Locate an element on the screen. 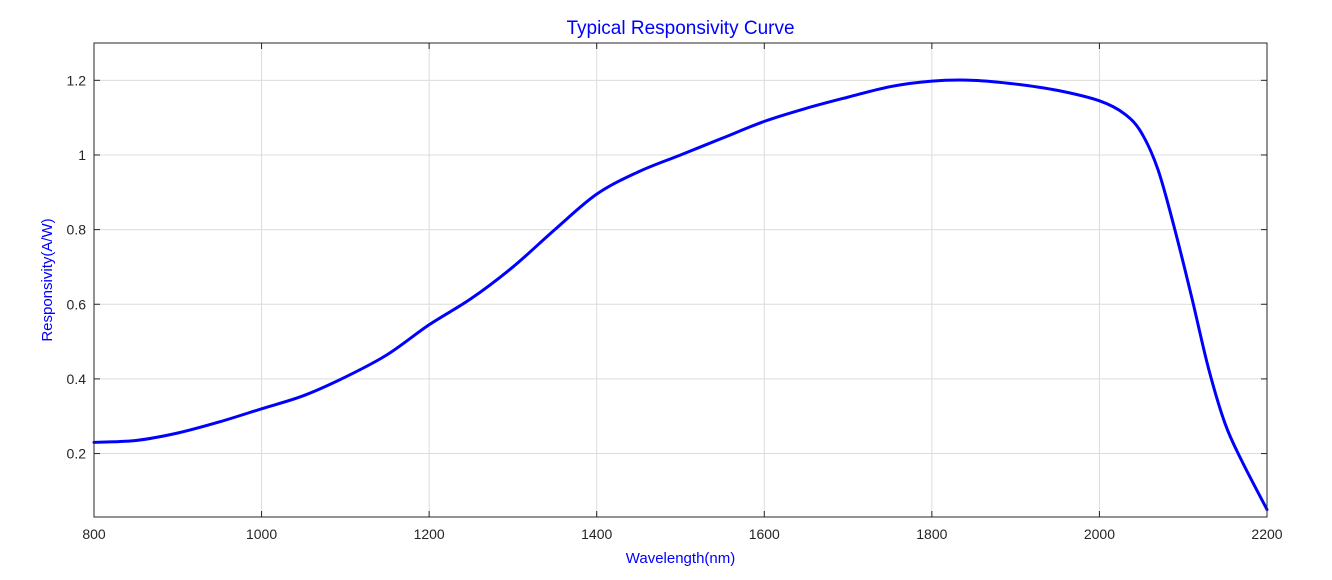 The image size is (1332, 580). x-tick-label: 1400 is located at coordinates (596, 534).